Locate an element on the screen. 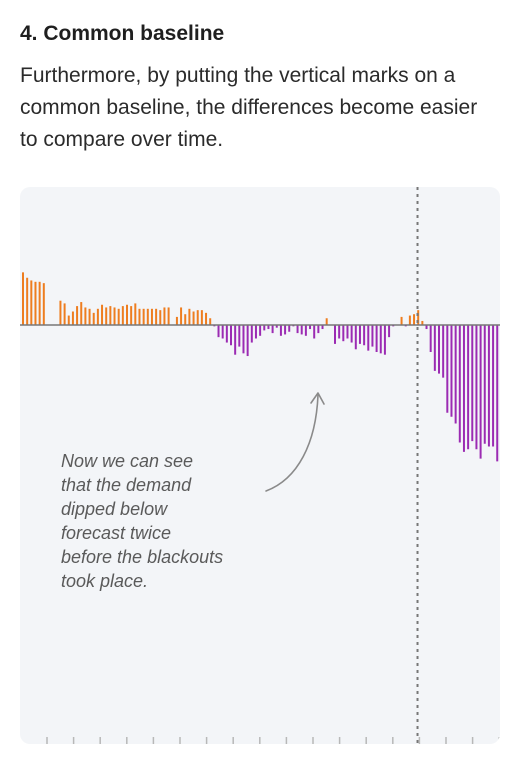 The image size is (520, 764). annotation-line: Now we can see is located at coordinates (127, 461).